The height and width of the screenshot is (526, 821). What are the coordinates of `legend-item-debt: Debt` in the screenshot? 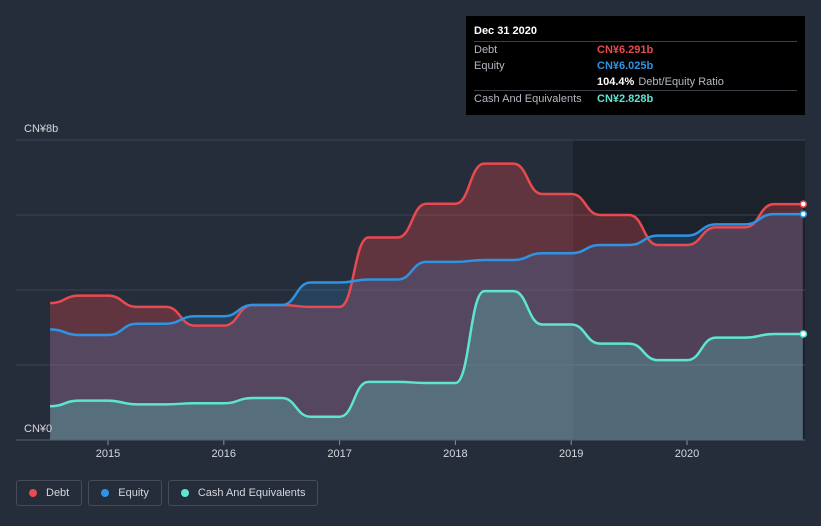 It's located at (49, 493).